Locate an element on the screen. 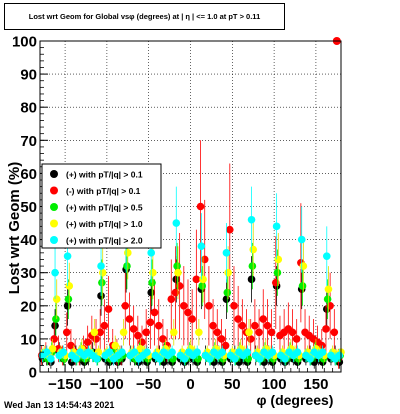  y-tick-label: 40 is located at coordinates (28, 240).